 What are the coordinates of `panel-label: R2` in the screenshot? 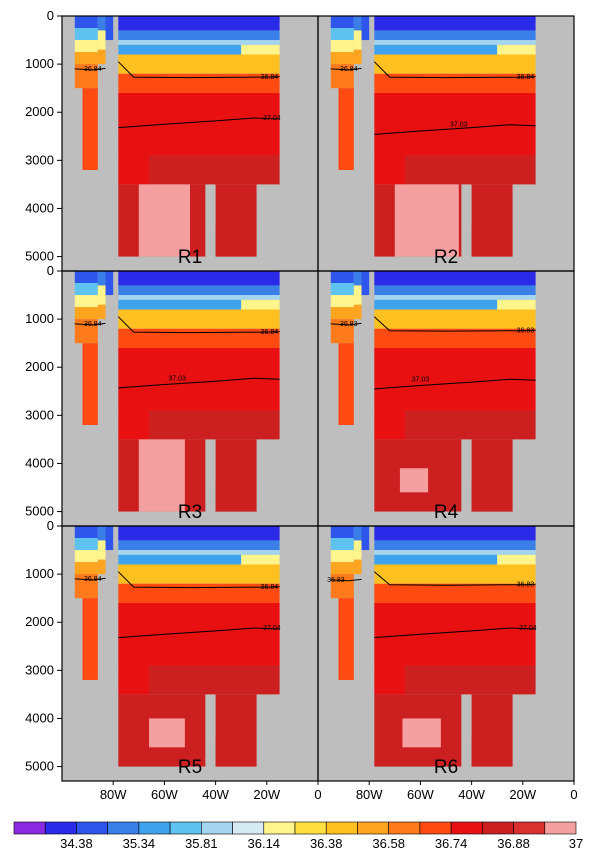 It's located at (446, 257).